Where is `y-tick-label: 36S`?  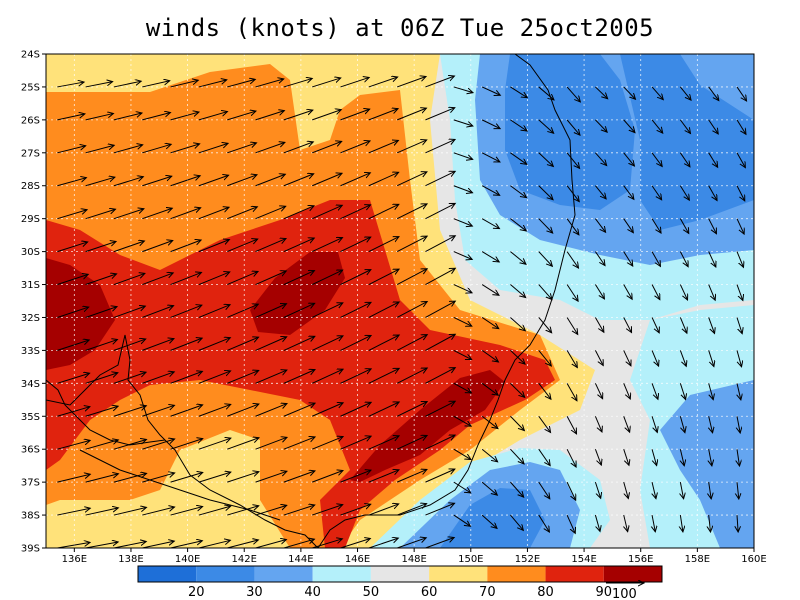
y-tick-label: 36S is located at coordinates (30, 450).